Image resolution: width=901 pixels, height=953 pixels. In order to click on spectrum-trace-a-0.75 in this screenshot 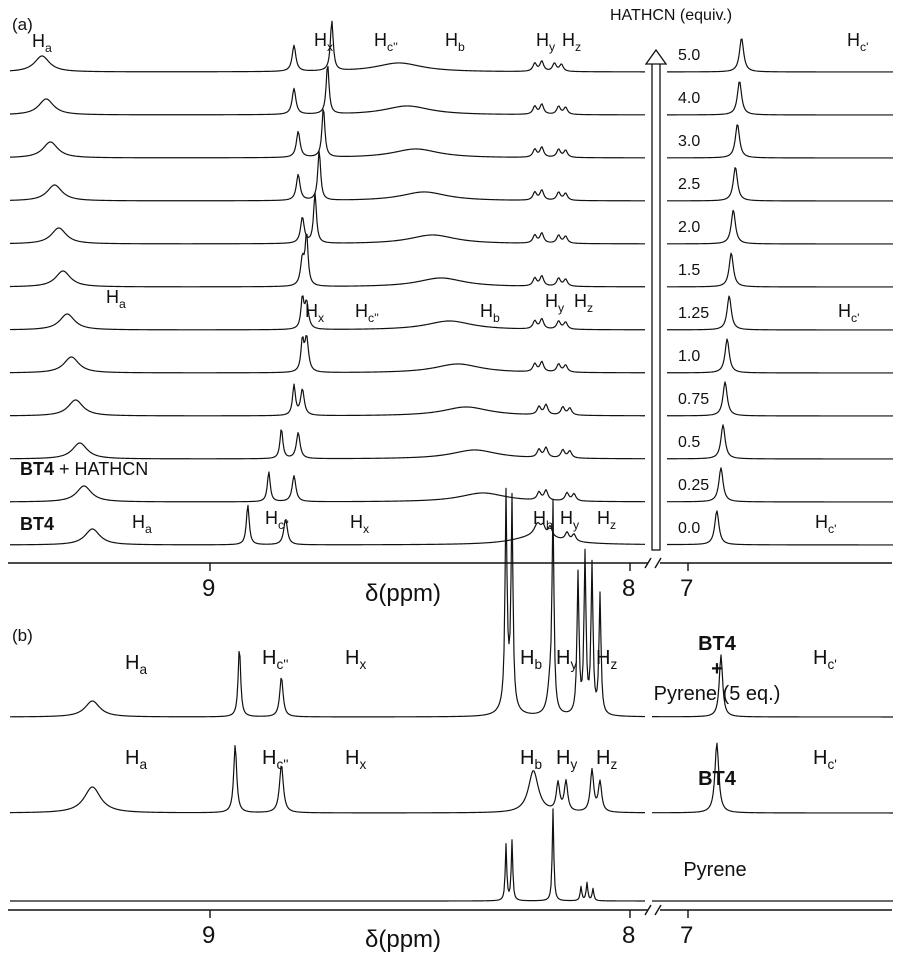, I will do `click(451, 399)`.